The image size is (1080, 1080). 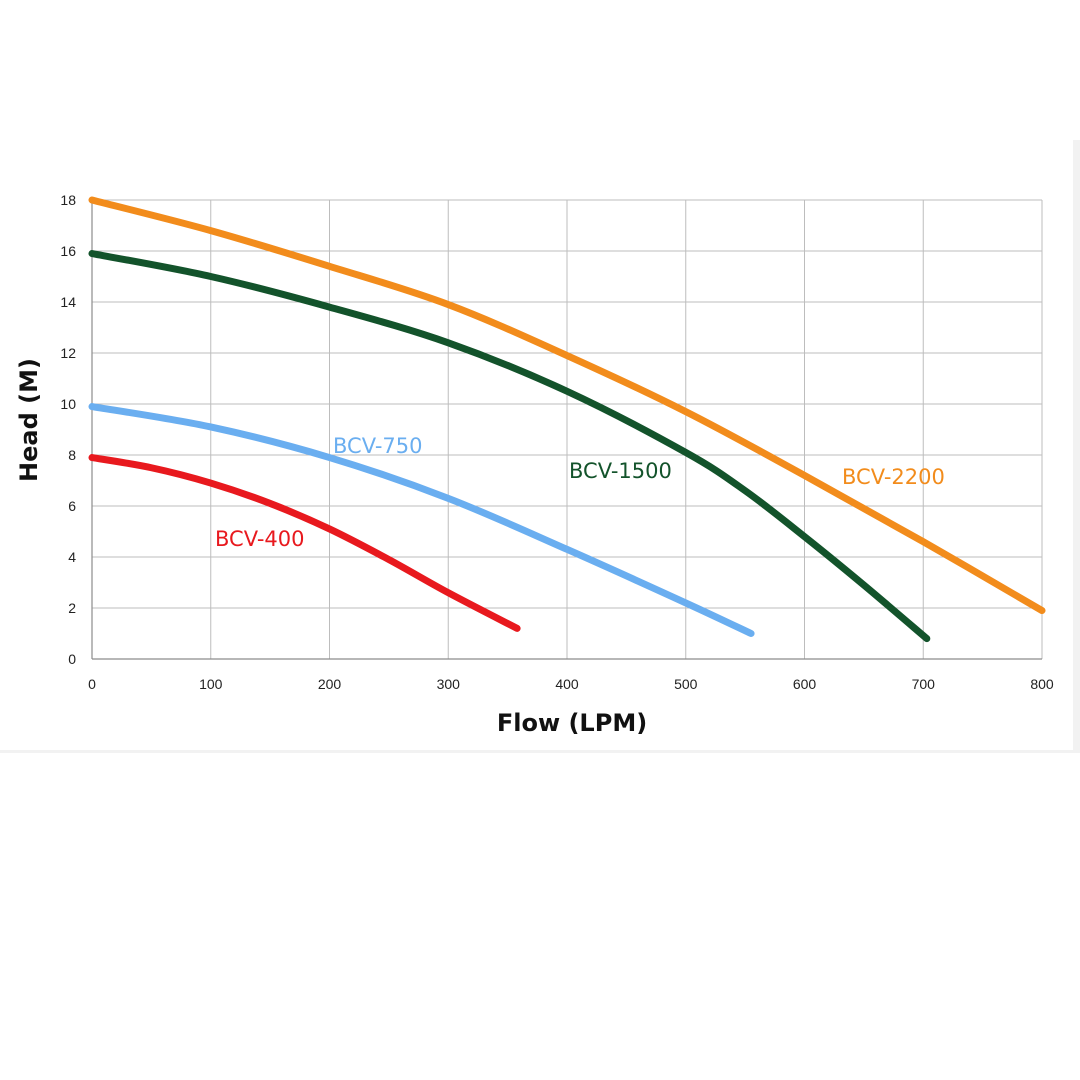 I want to click on series-label-bcv-1500: BCV-1500, so click(x=620, y=471).